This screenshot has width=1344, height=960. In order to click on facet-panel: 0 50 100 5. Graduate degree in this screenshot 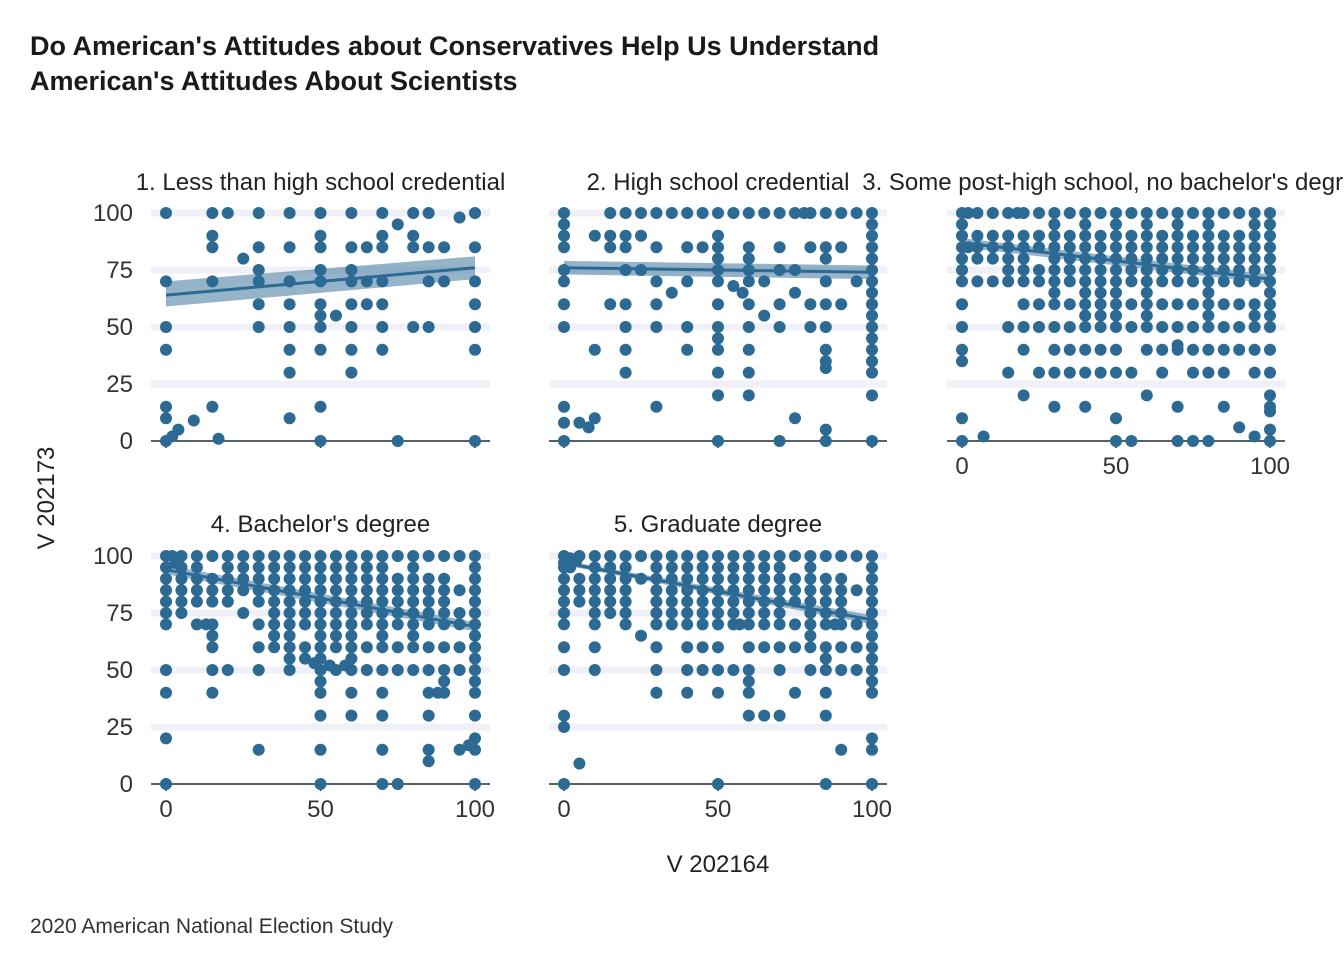, I will do `click(720, 667)`.